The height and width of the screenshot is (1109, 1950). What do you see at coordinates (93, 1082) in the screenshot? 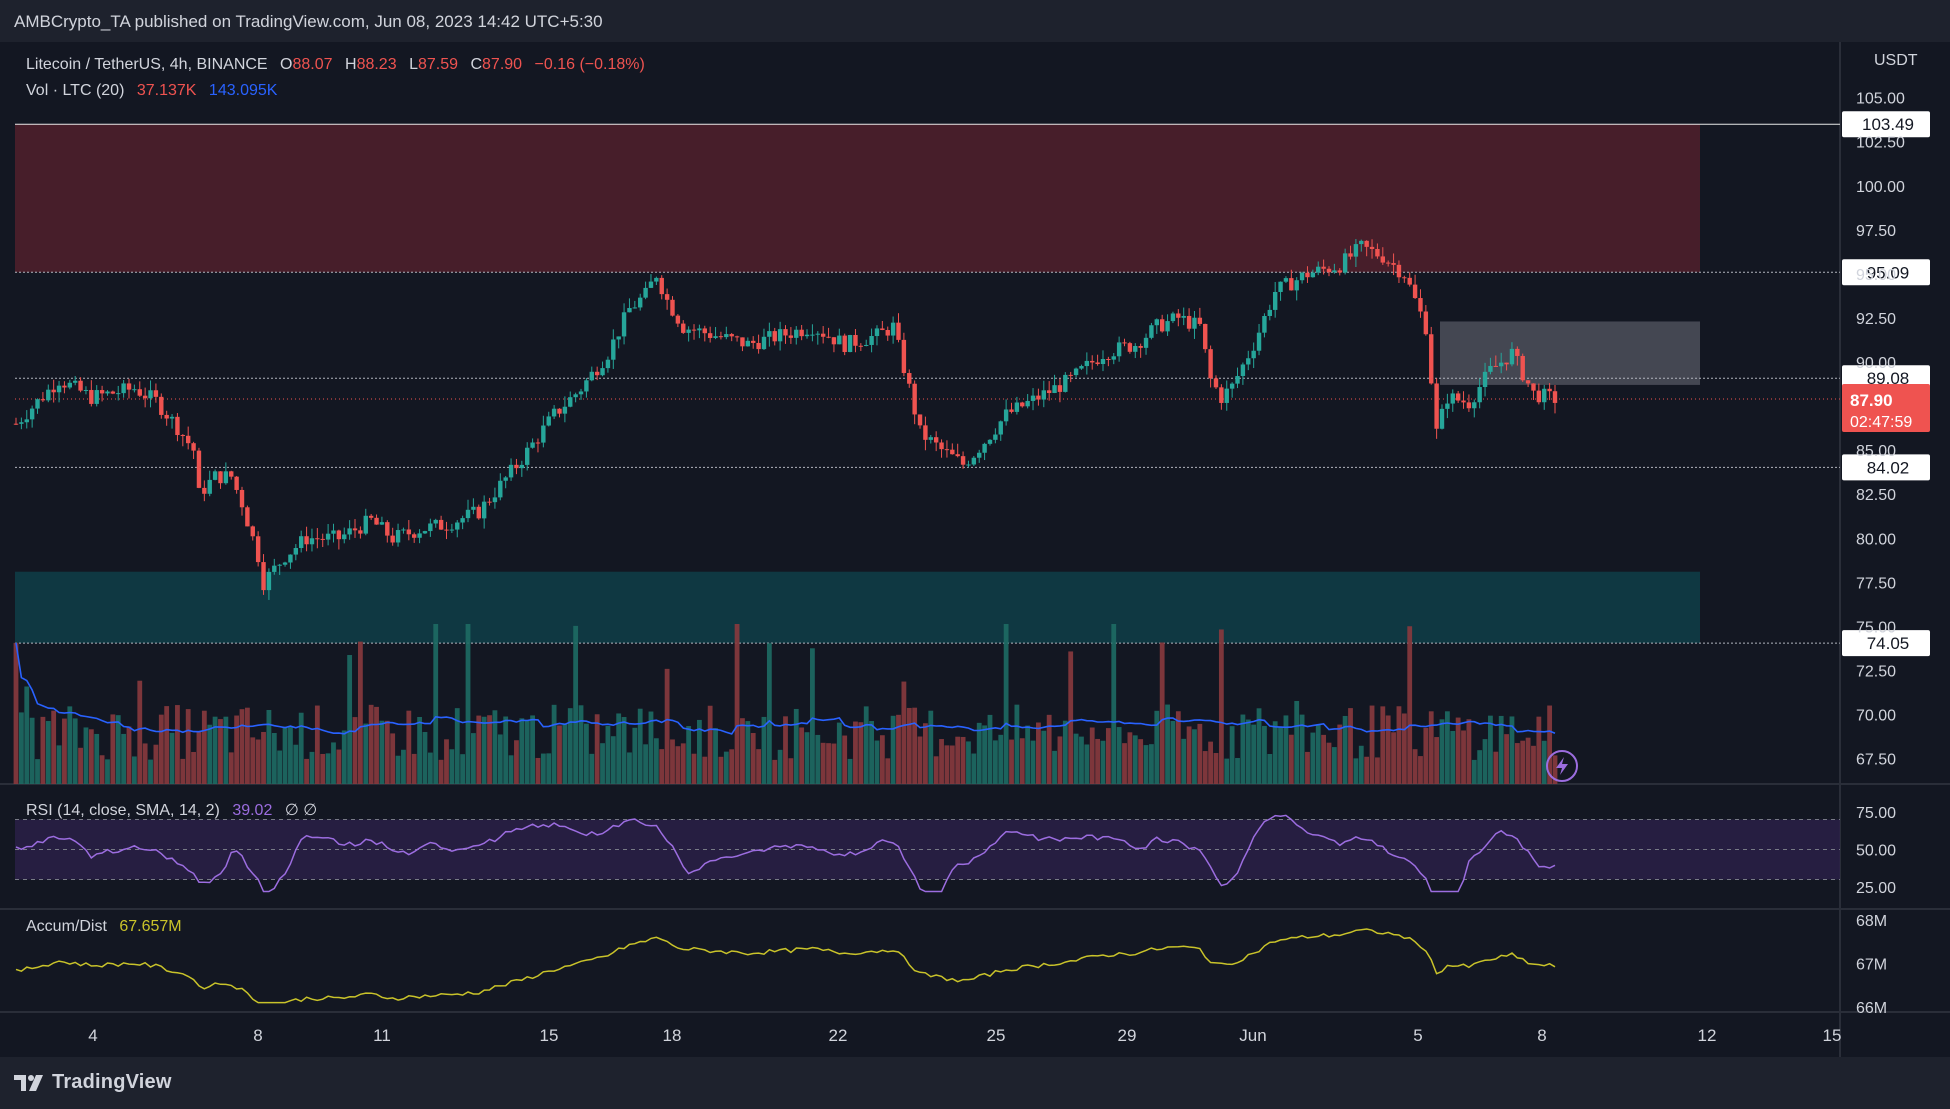
I see `tradingview-logo: TradingView` at bounding box center [93, 1082].